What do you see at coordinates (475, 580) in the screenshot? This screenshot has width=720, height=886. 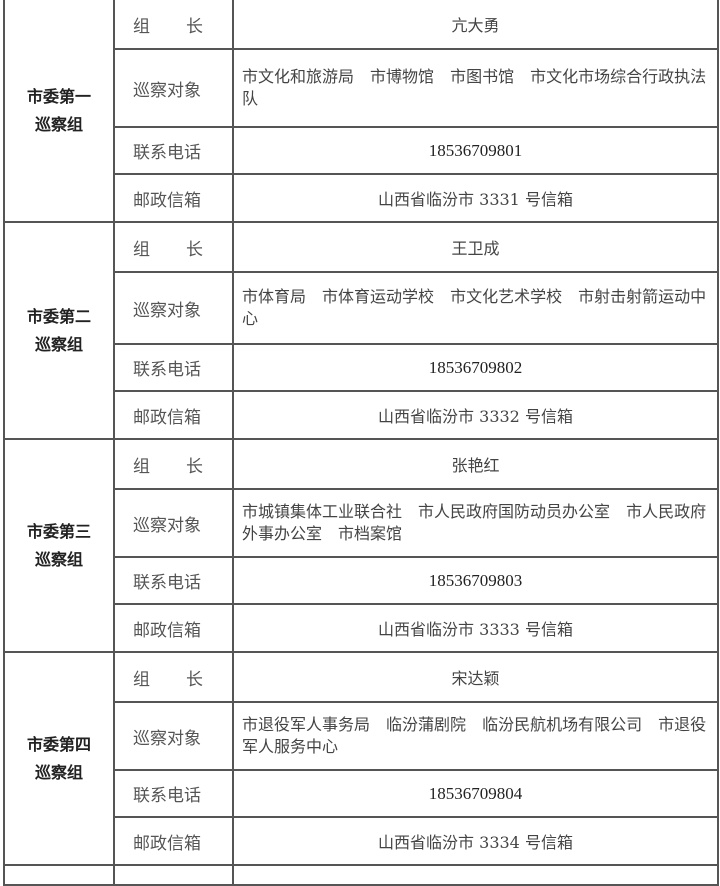 I see `phone-value: 18536709803` at bounding box center [475, 580].